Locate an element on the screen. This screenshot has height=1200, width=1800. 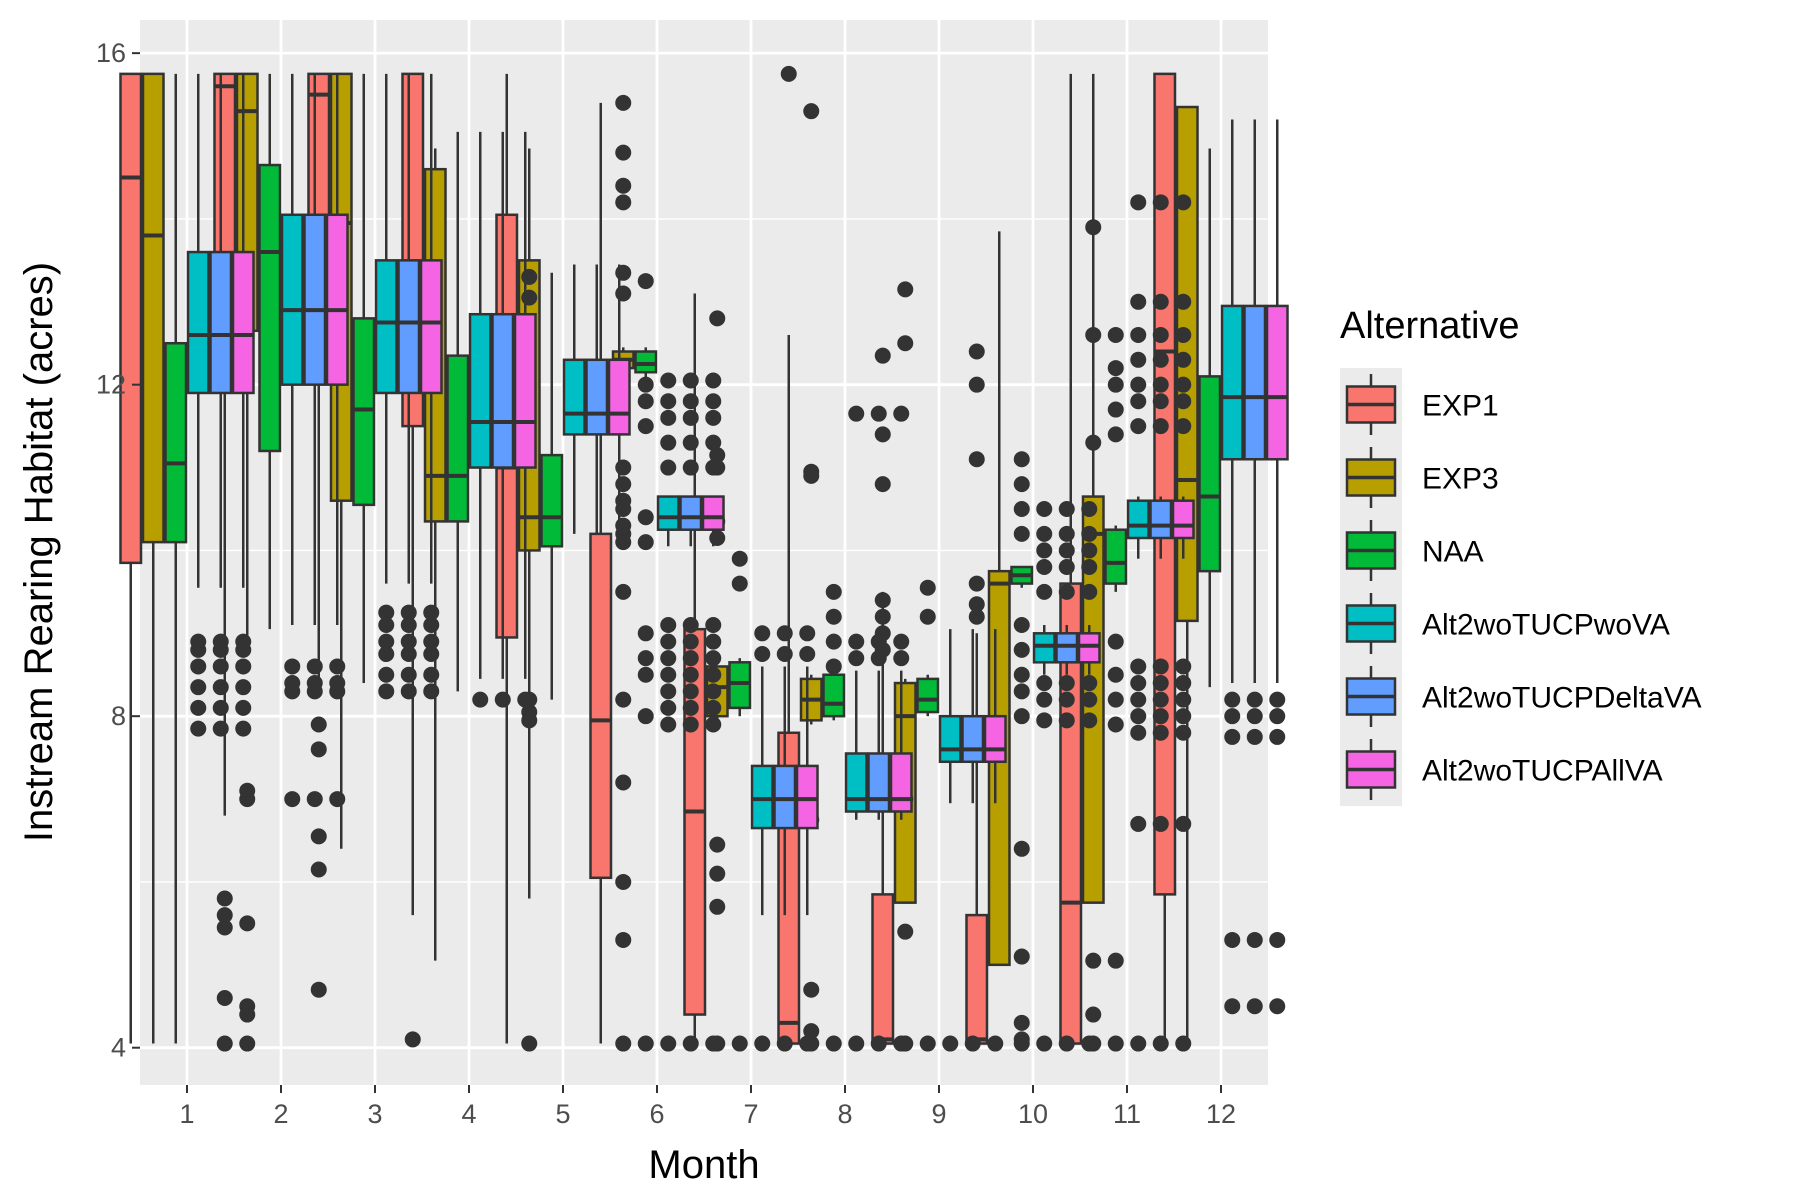
x-tick-label: 11 is located at coordinates (1127, 1114).